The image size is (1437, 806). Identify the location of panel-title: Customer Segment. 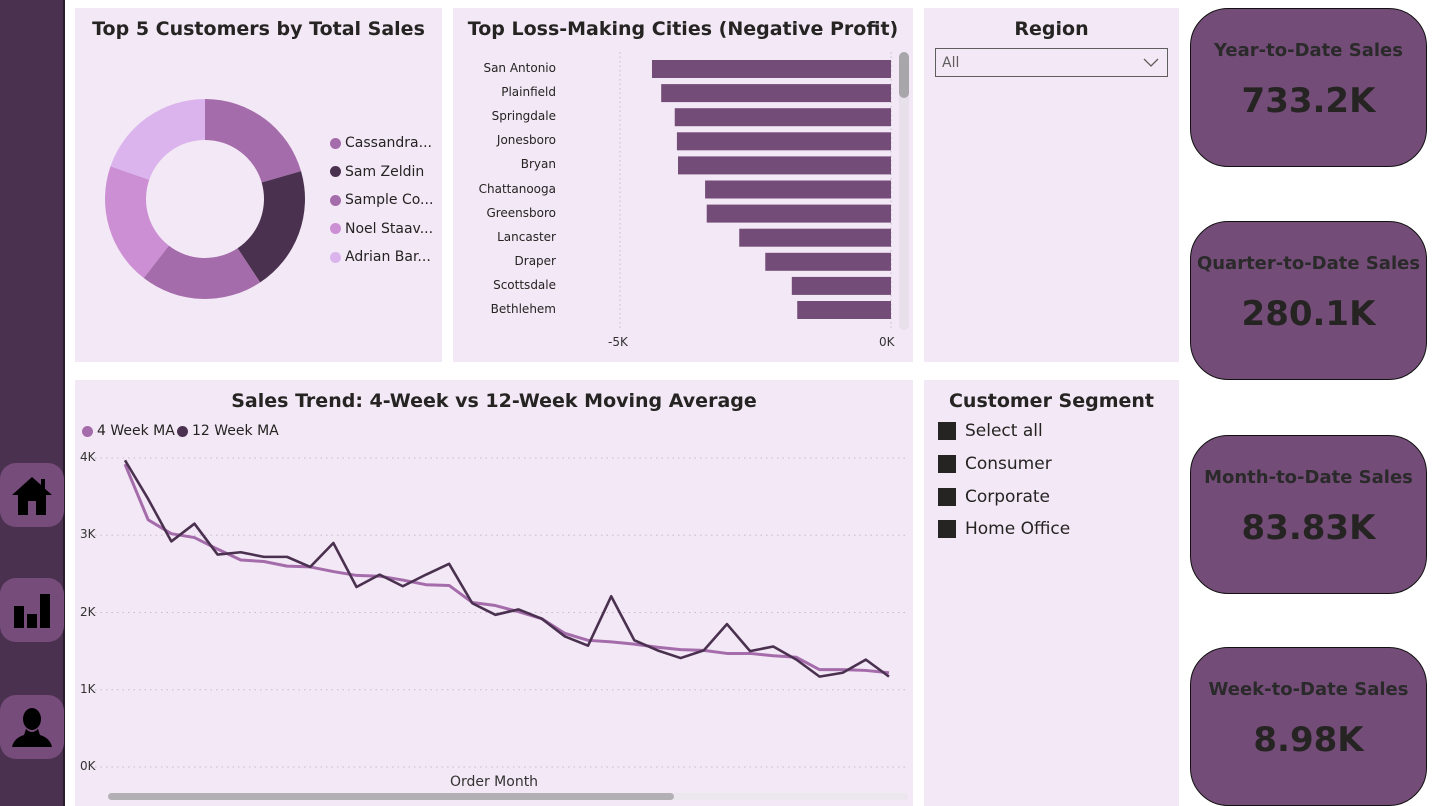
(1051, 401).